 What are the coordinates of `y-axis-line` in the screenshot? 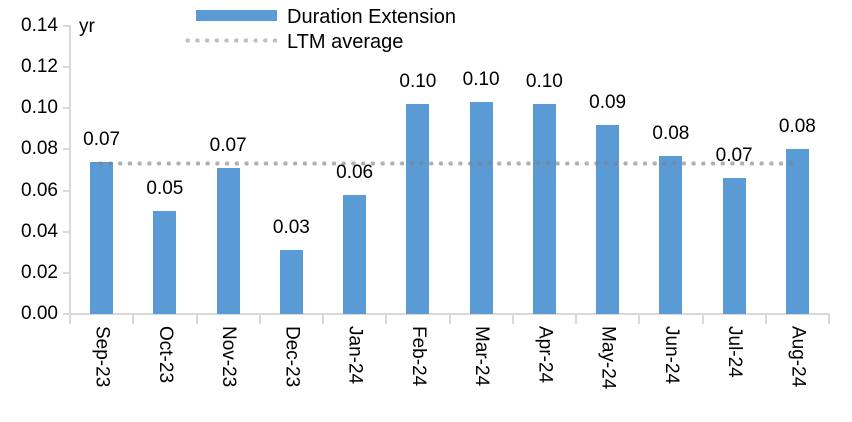 It's located at (70, 170).